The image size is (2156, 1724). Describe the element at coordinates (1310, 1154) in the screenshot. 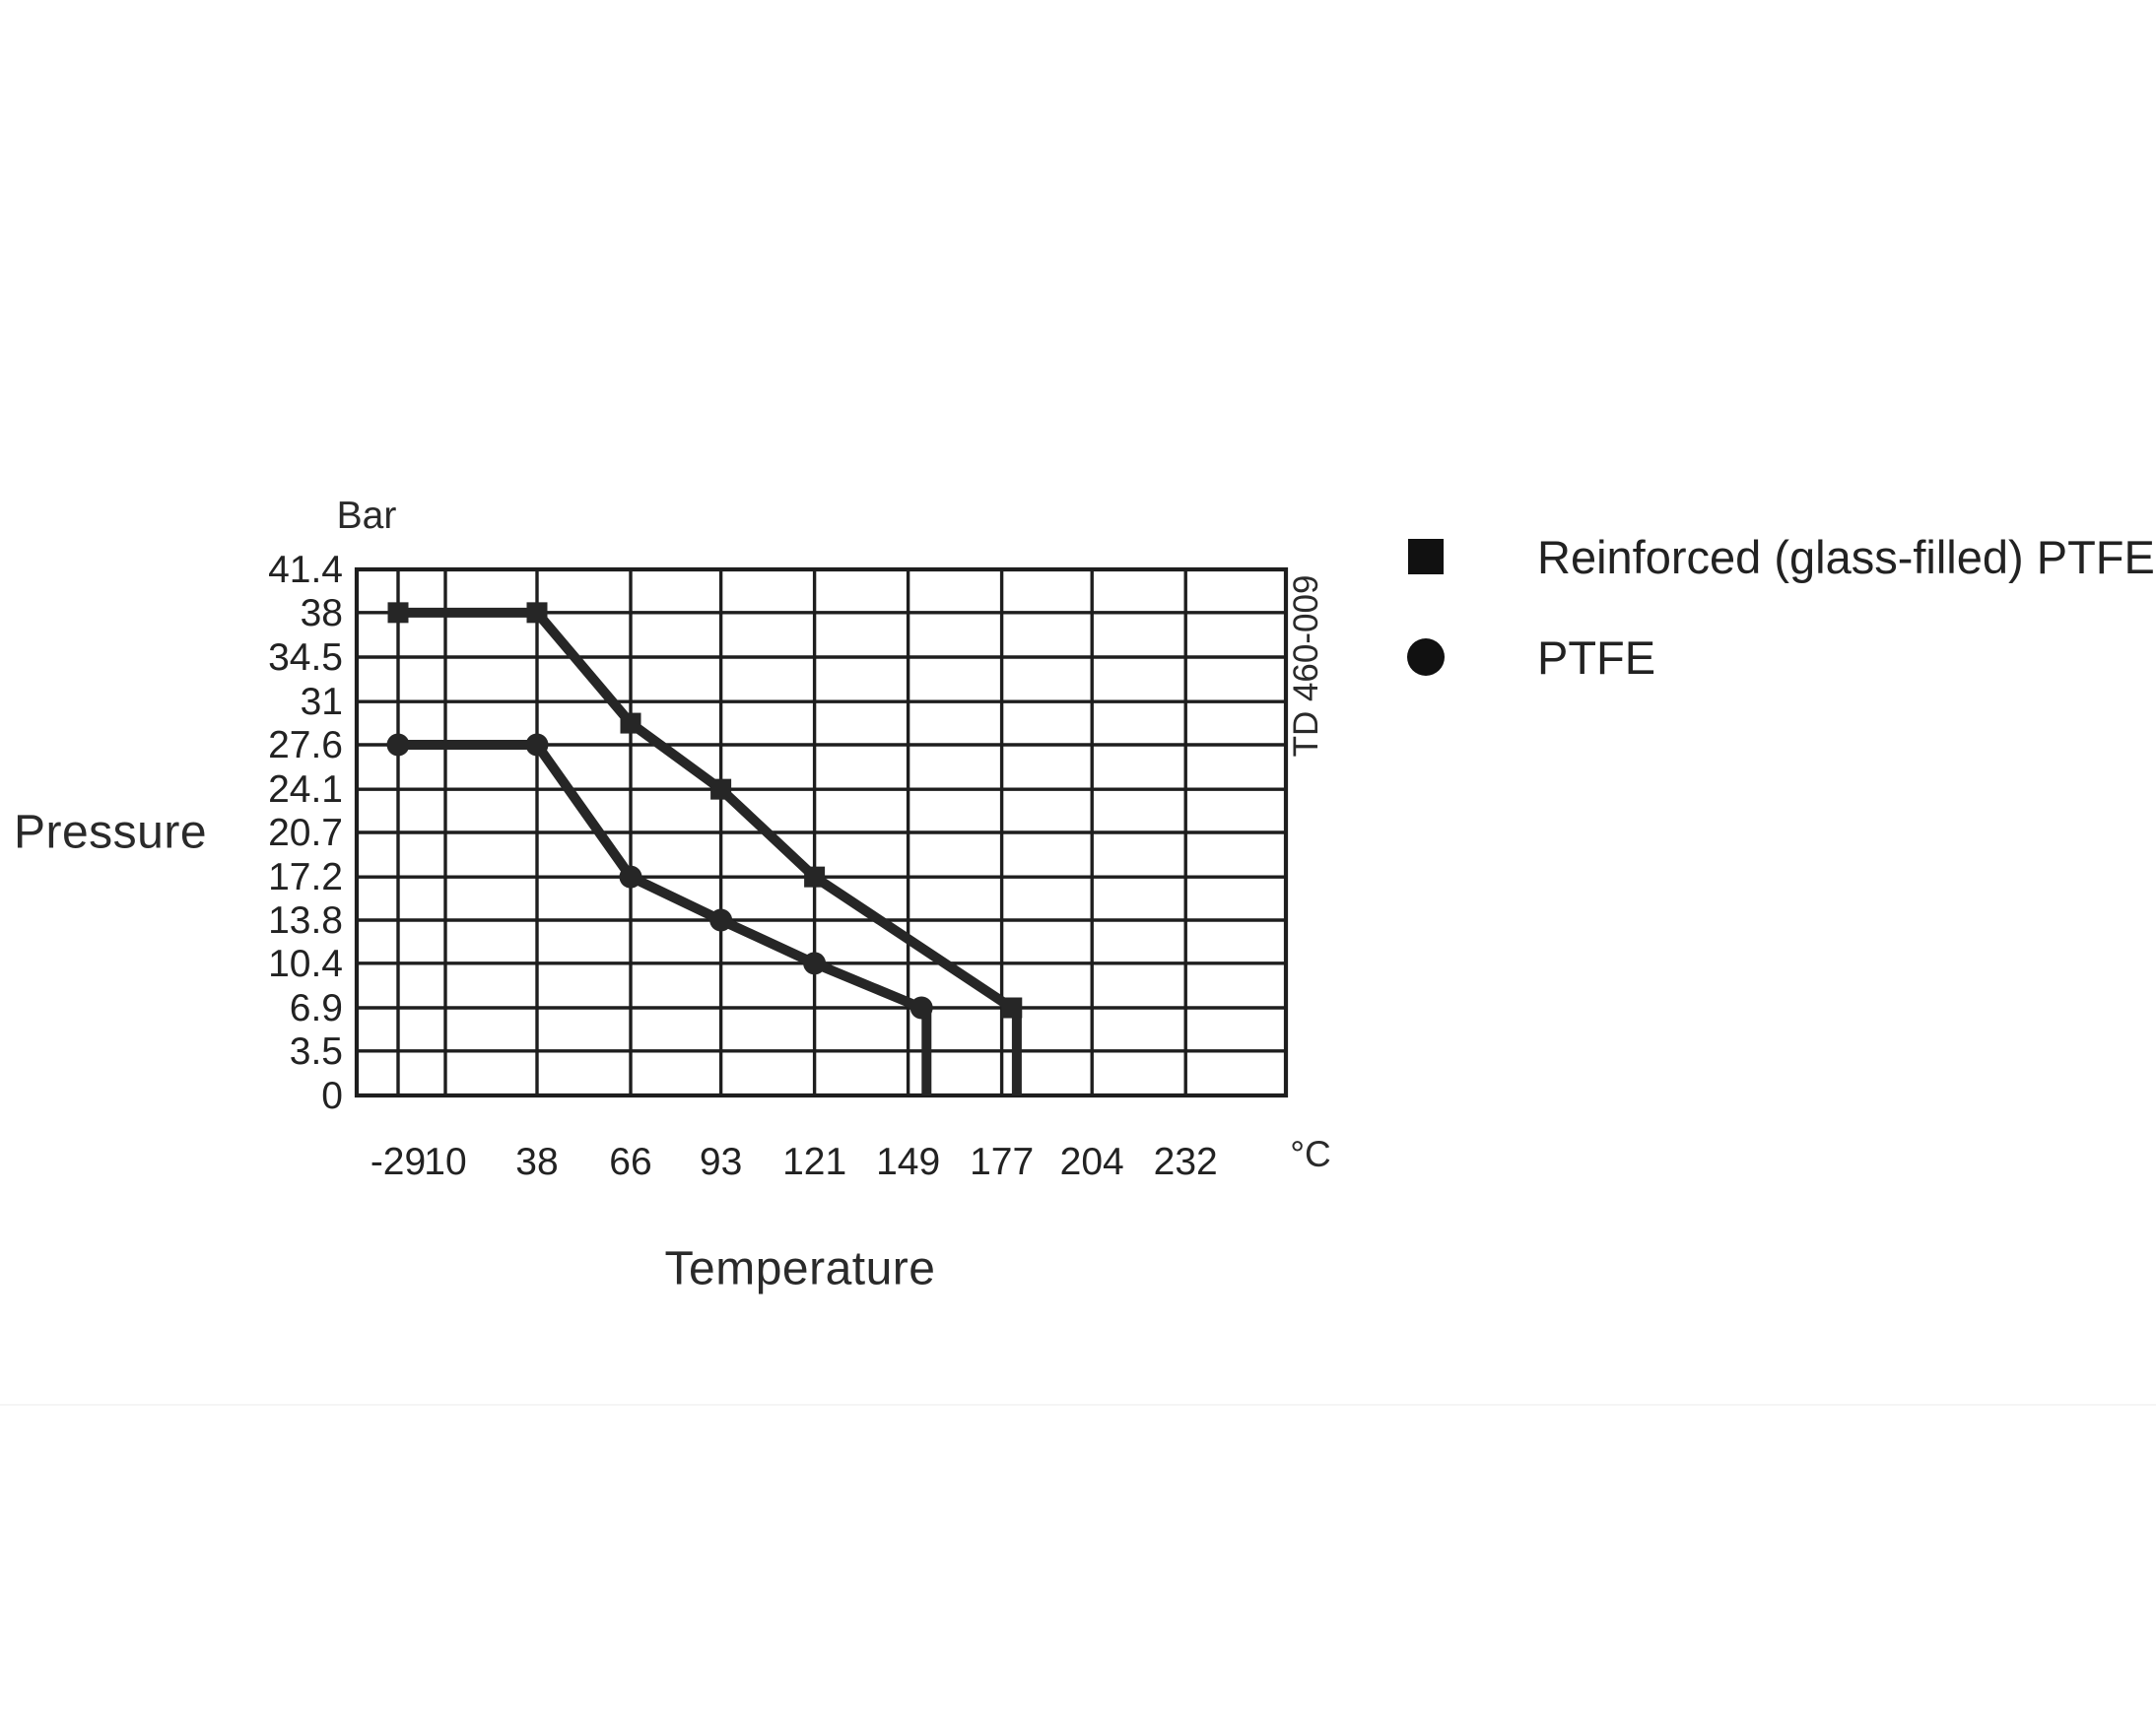

I see `celsius-unit-label: °C` at that location.